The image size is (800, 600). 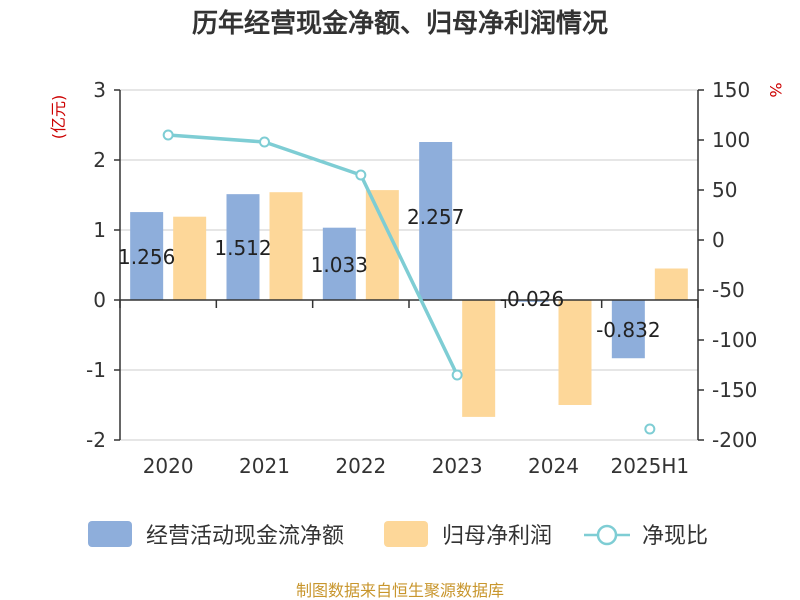 I want to click on legend-swatch-profit, so click(x=406, y=534).